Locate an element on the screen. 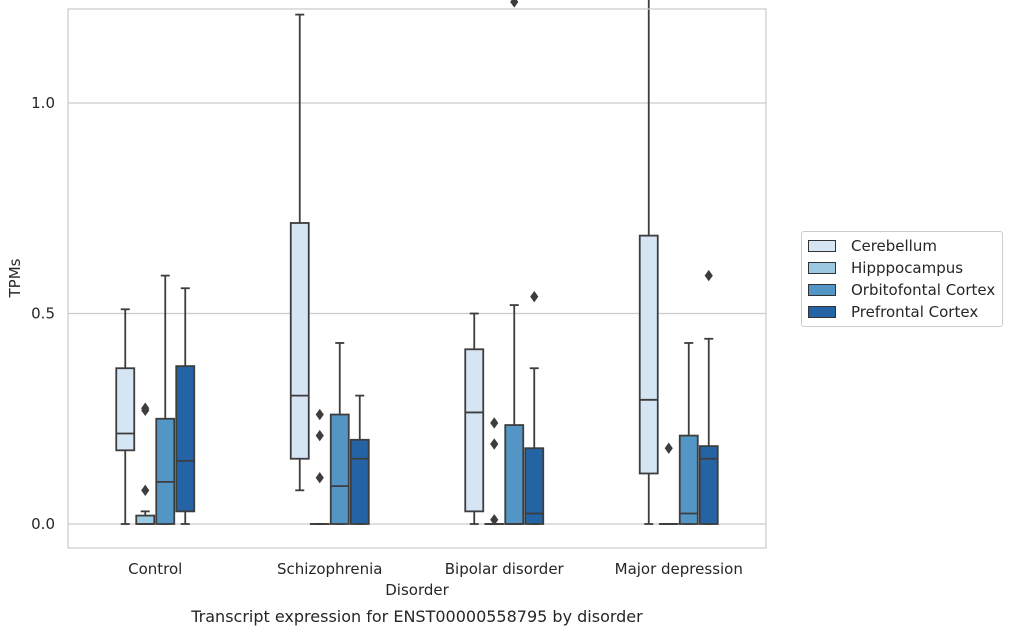 Image resolution: width=1014 pixels, height=634 pixels. legend-item-hippocampus: Hipppocampus is located at coordinates (885, 268).